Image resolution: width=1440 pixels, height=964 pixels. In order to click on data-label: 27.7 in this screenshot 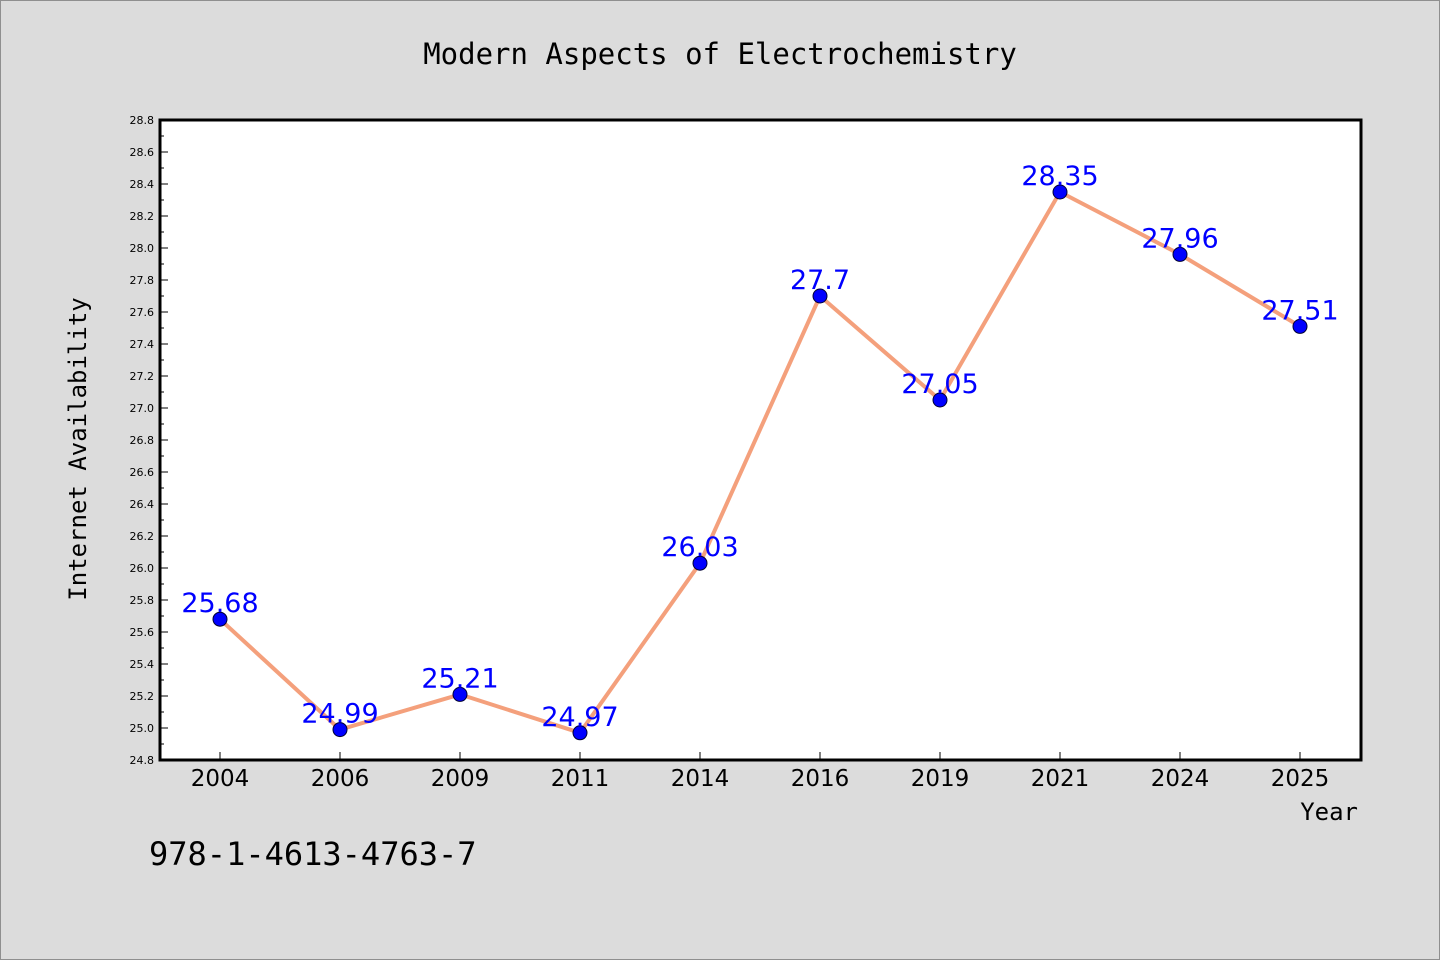, I will do `click(820, 280)`.